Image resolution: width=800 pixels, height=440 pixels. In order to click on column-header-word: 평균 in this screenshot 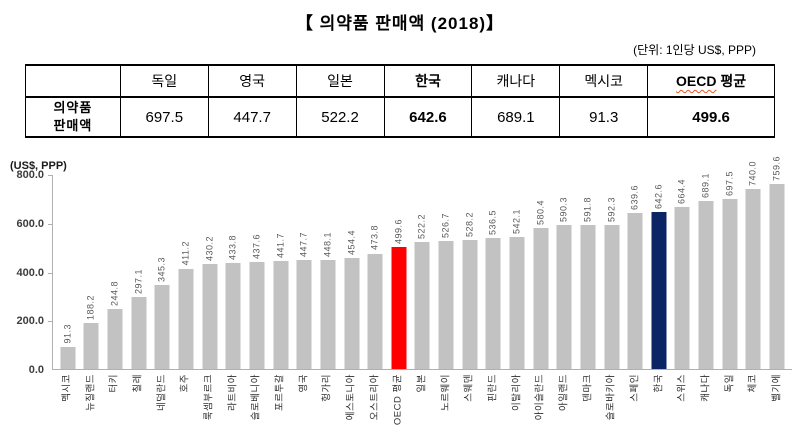, I will do `click(731, 81)`.